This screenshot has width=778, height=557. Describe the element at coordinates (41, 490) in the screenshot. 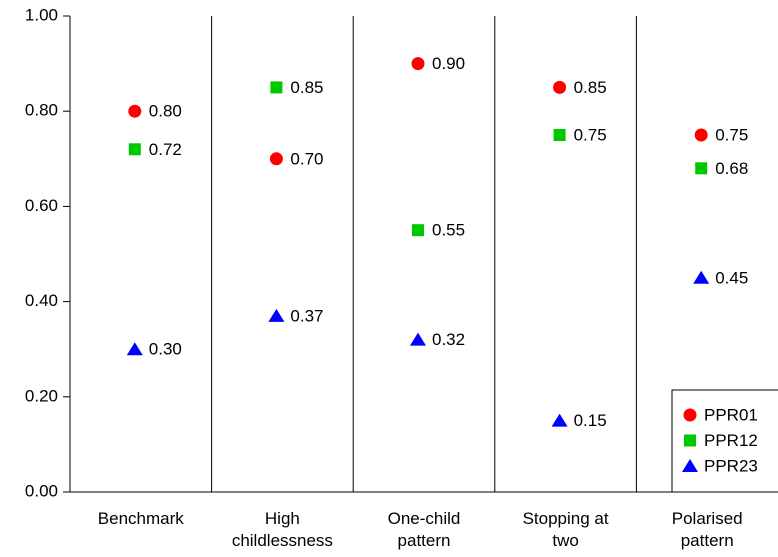

I see `y-tick-label: 0.00` at that location.